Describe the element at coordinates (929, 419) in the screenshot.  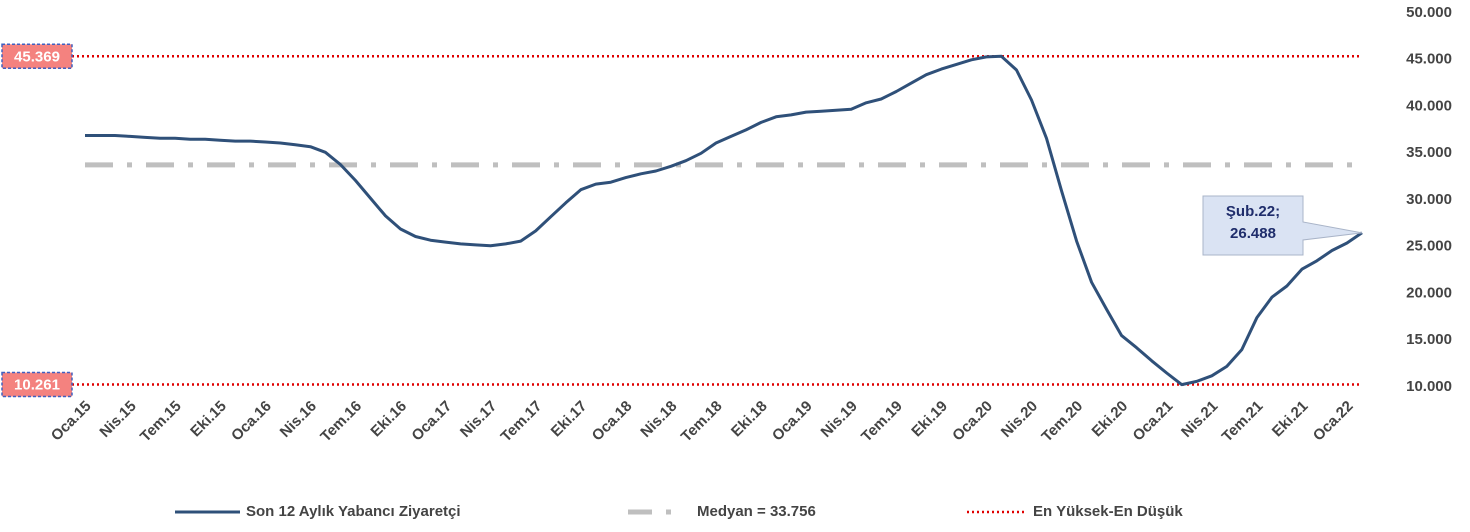
I see `x-tick-label: Eki.19` at that location.